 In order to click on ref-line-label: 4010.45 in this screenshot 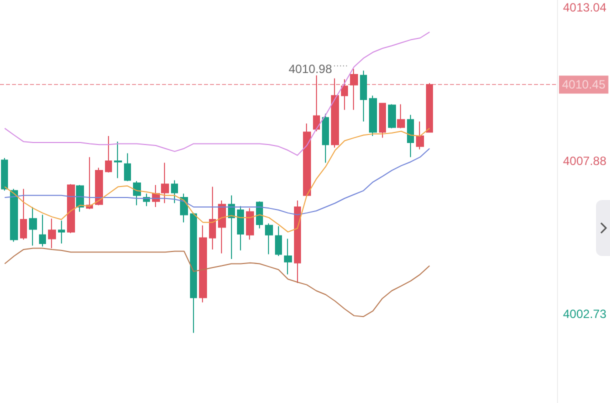, I will do `click(584, 85)`.